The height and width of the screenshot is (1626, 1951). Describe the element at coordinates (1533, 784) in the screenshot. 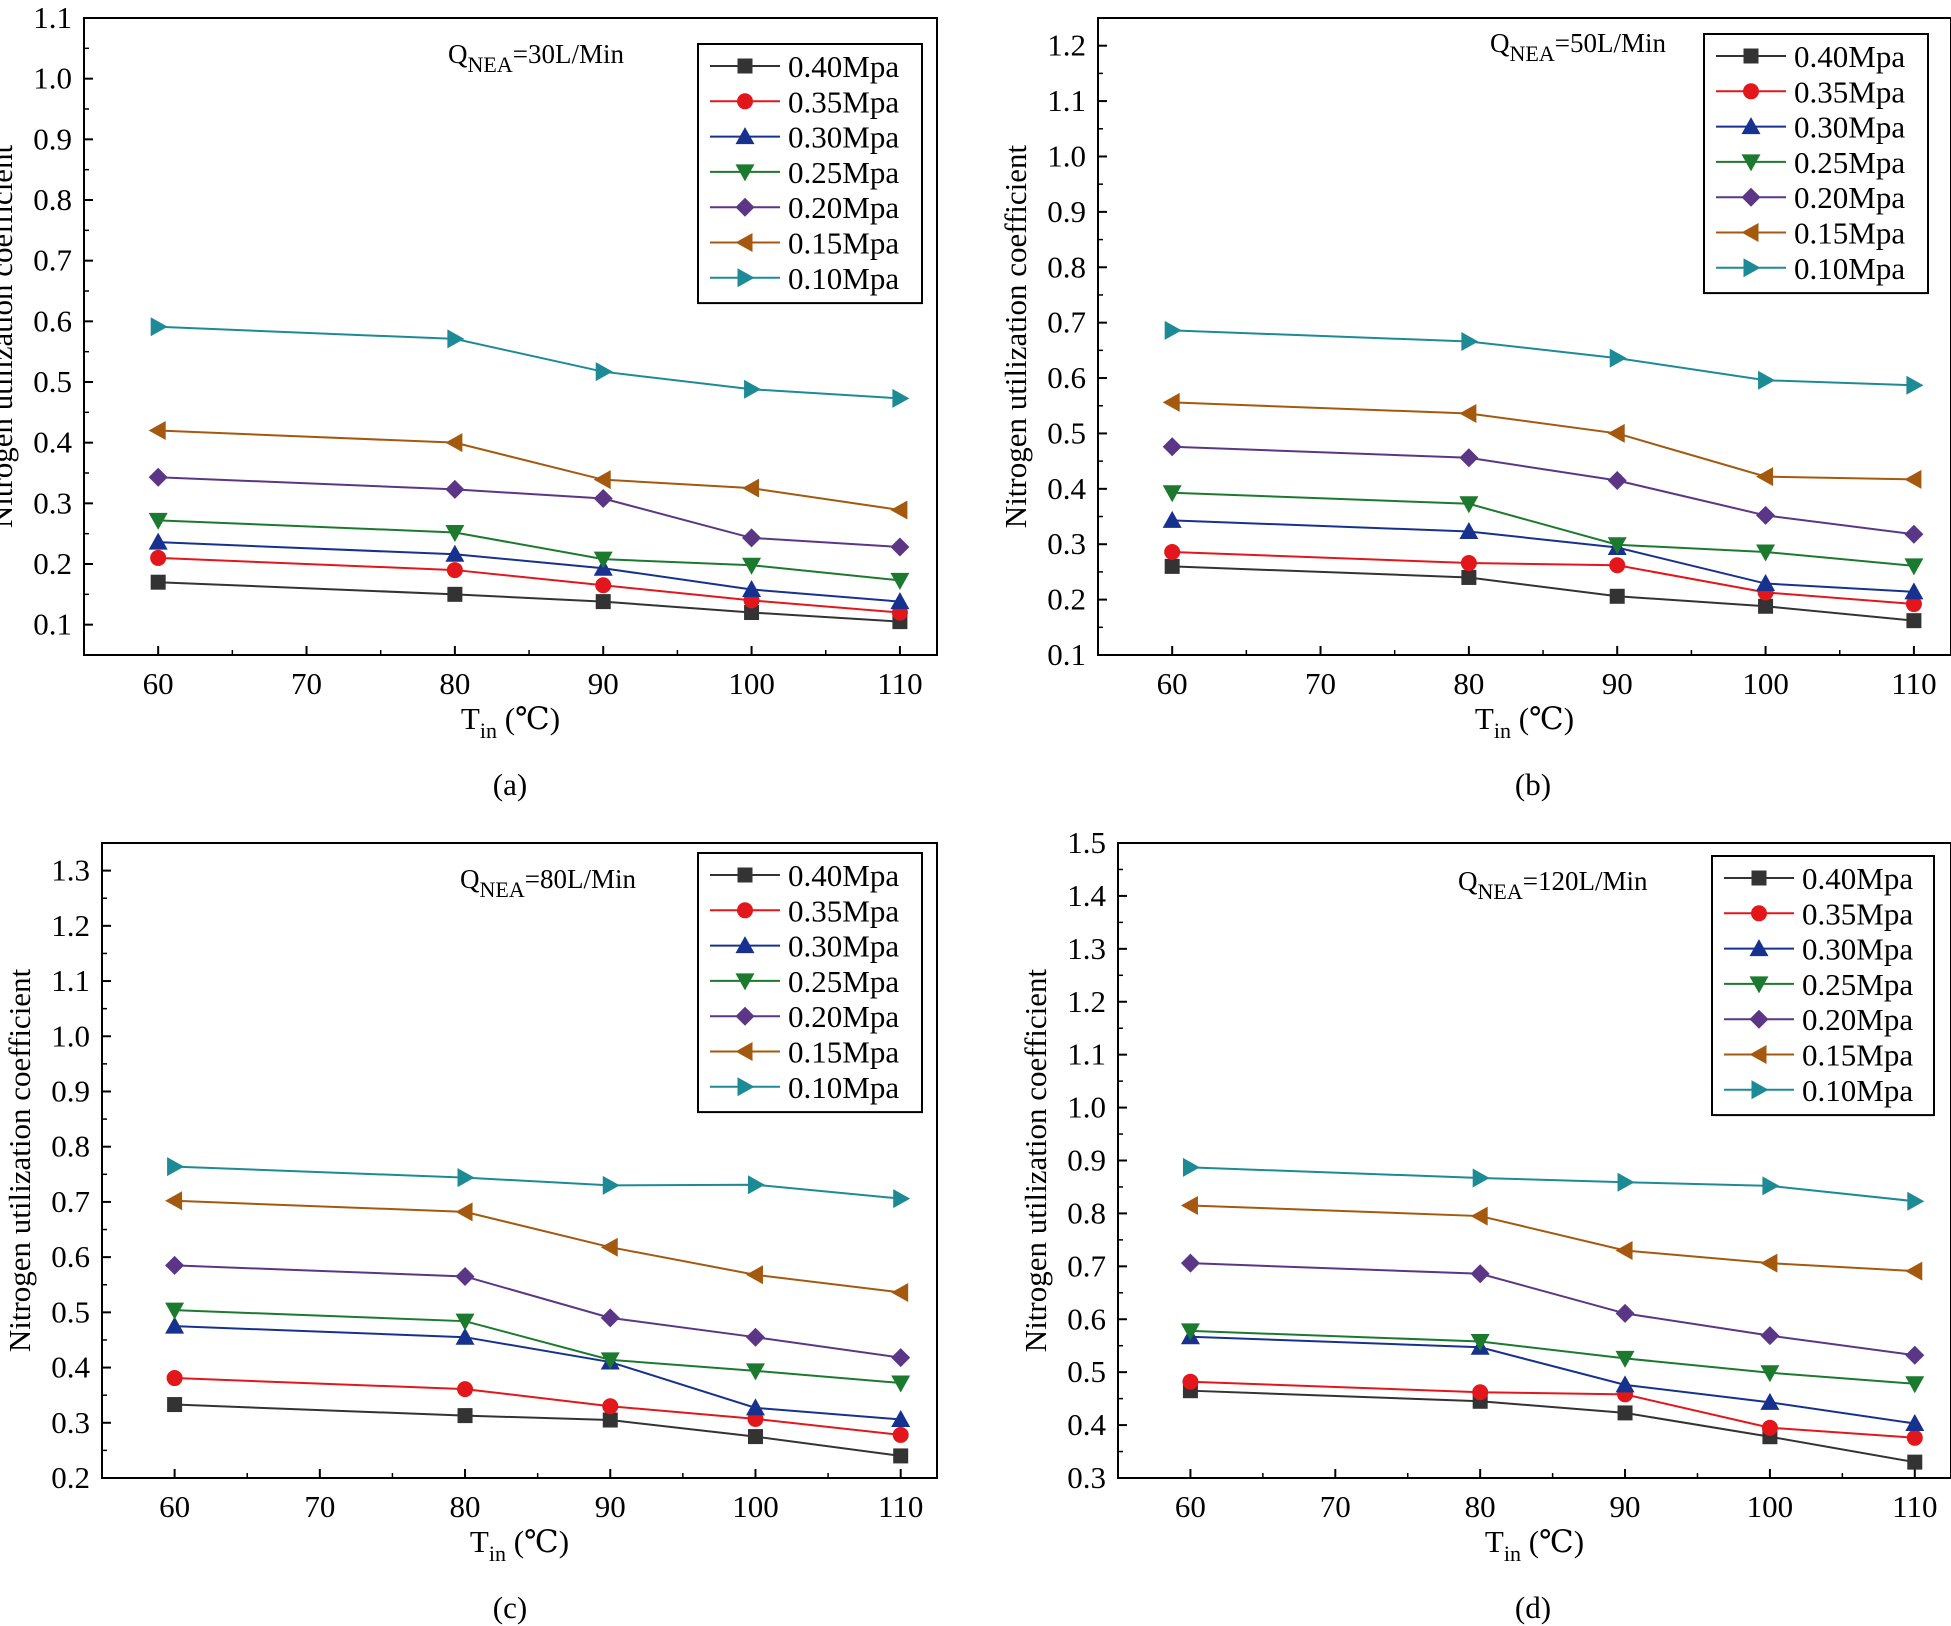

I see `panel-caption: (b)` at that location.